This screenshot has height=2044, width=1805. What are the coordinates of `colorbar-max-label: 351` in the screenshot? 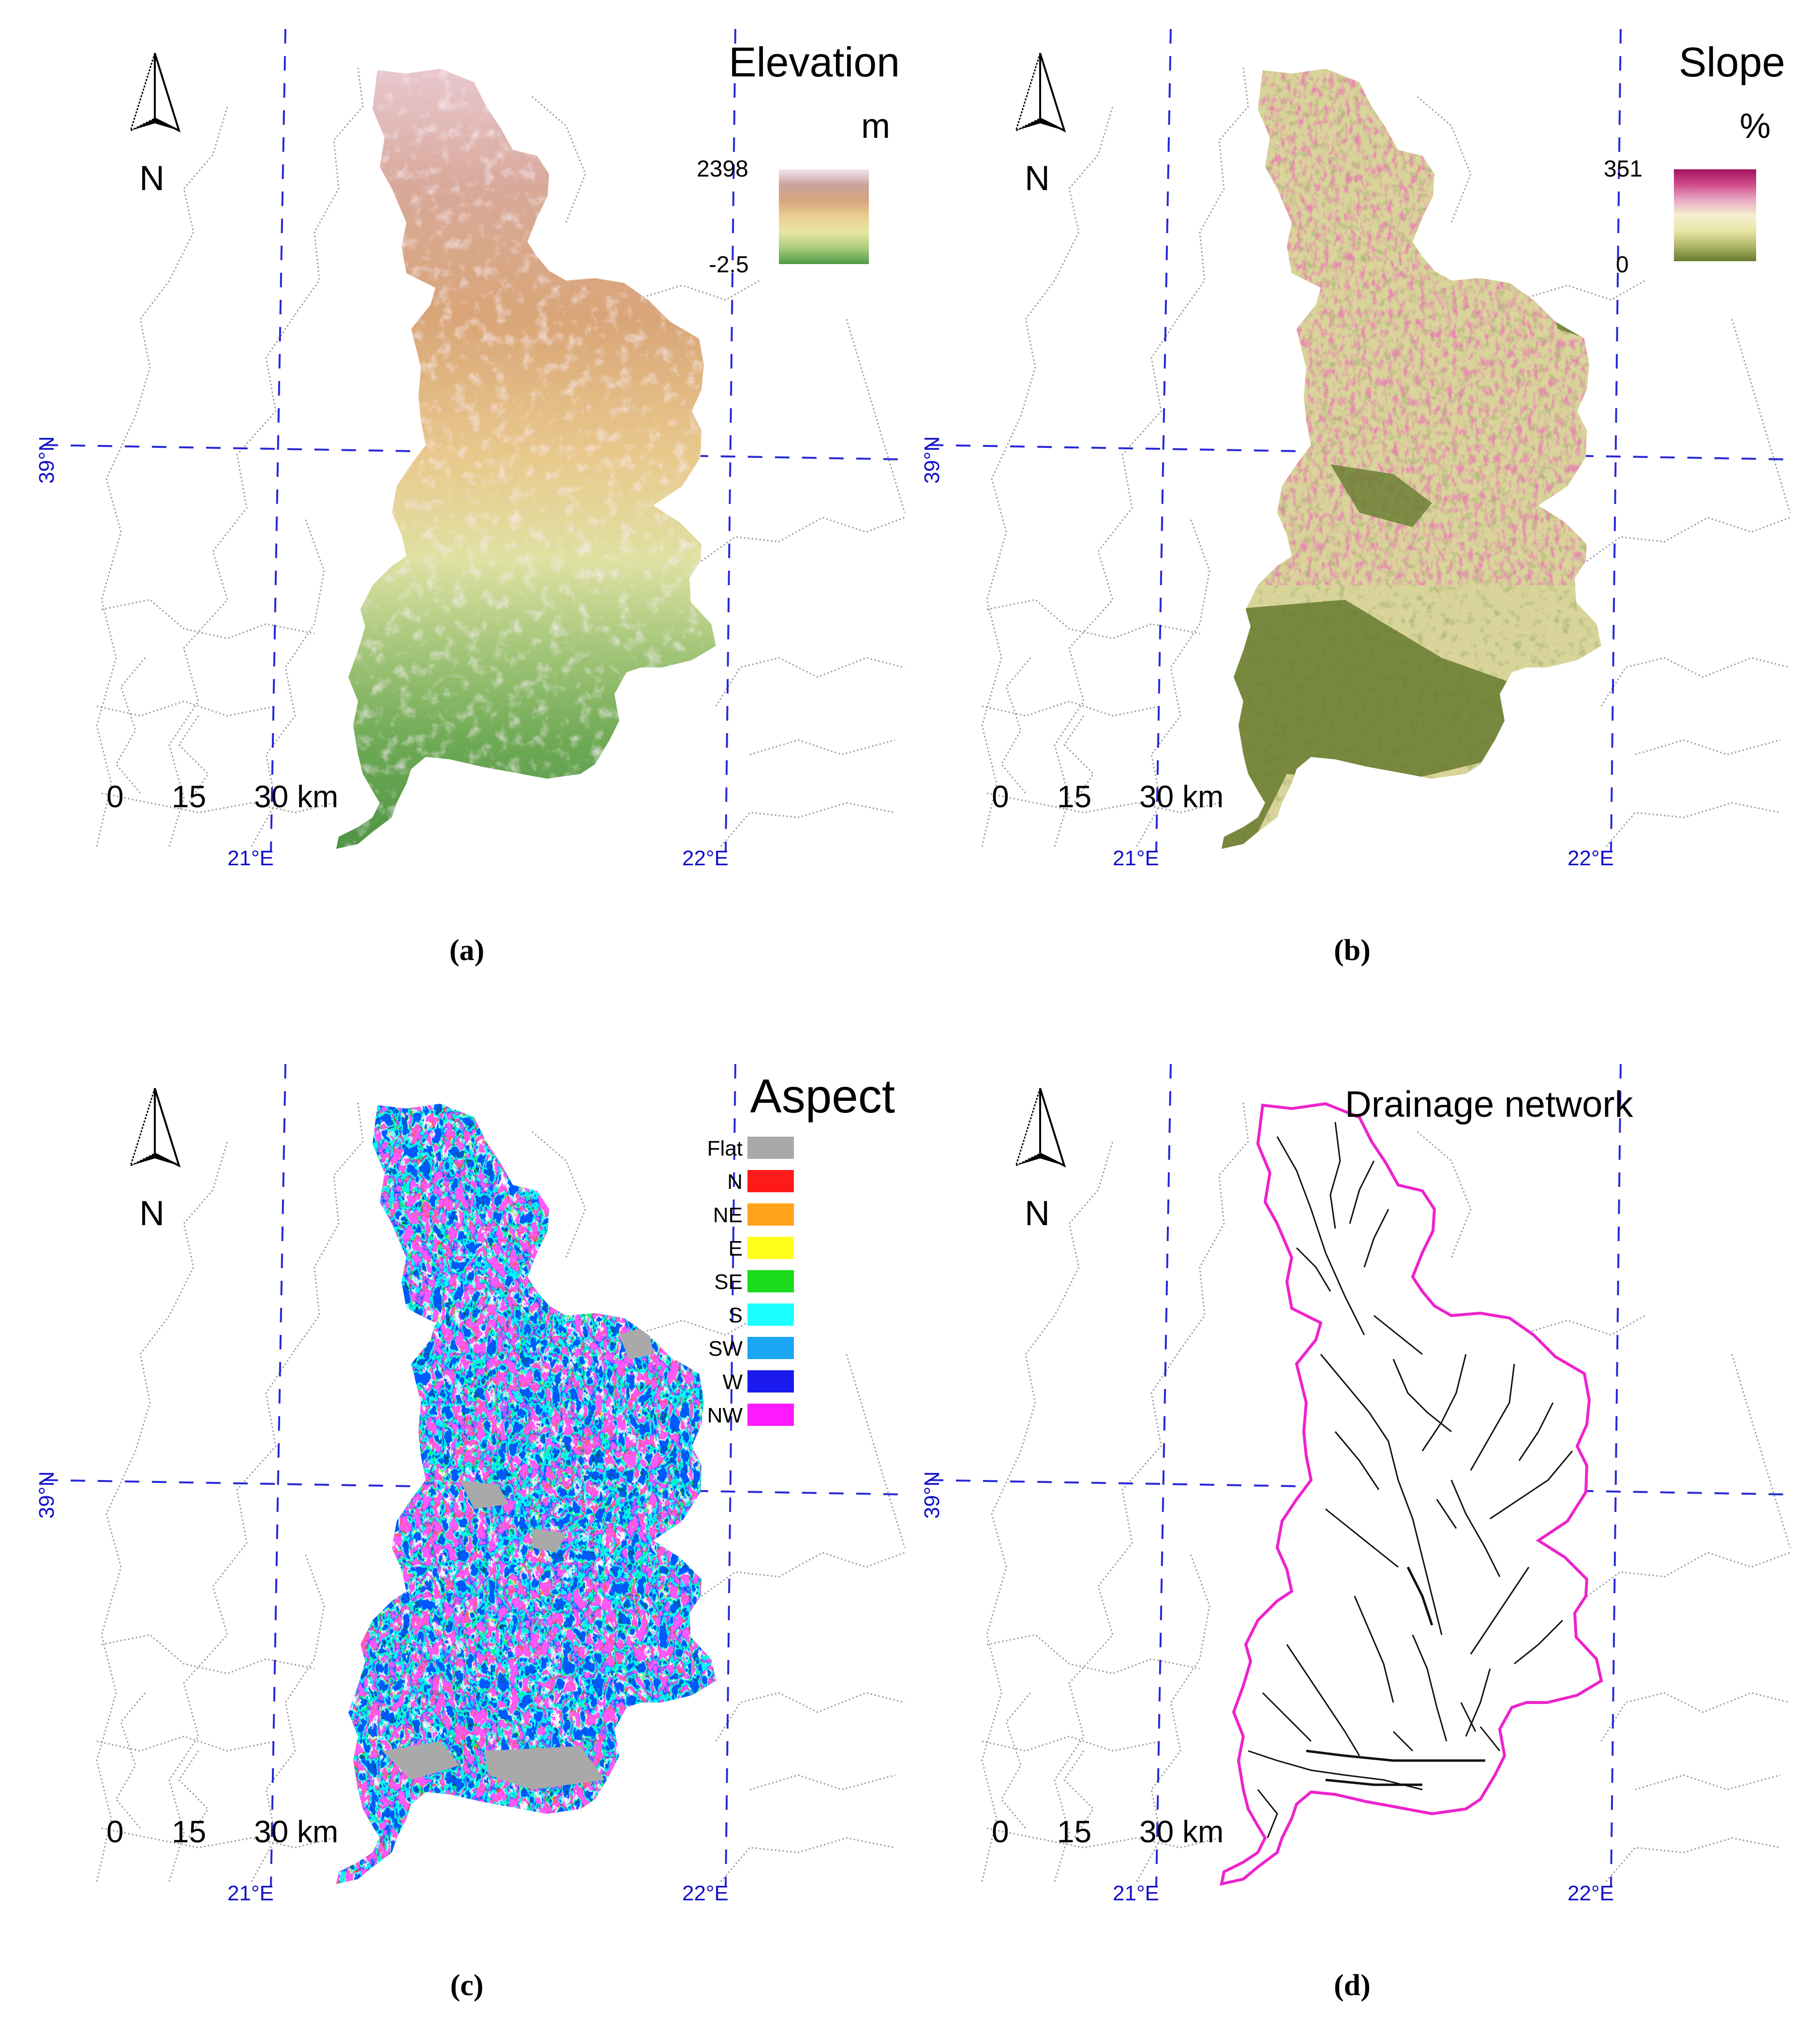 It's located at (1624, 169).